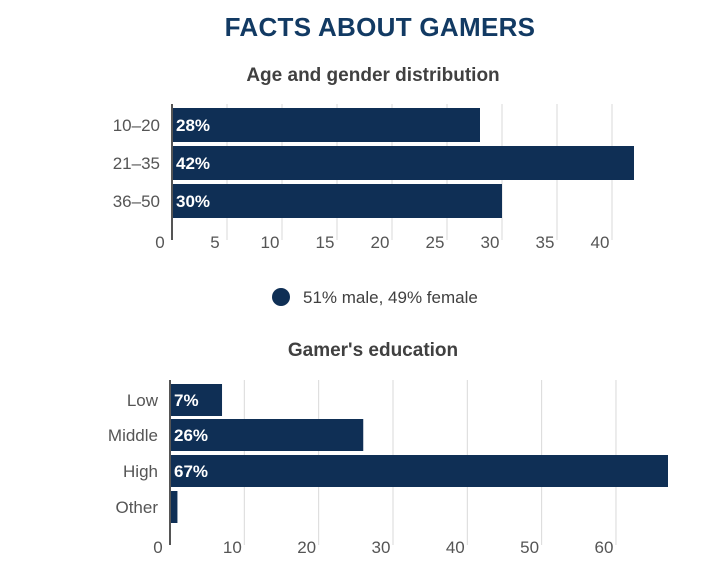  I want to click on page-title: FACTS ABOUT GAMERS, so click(380, 27).